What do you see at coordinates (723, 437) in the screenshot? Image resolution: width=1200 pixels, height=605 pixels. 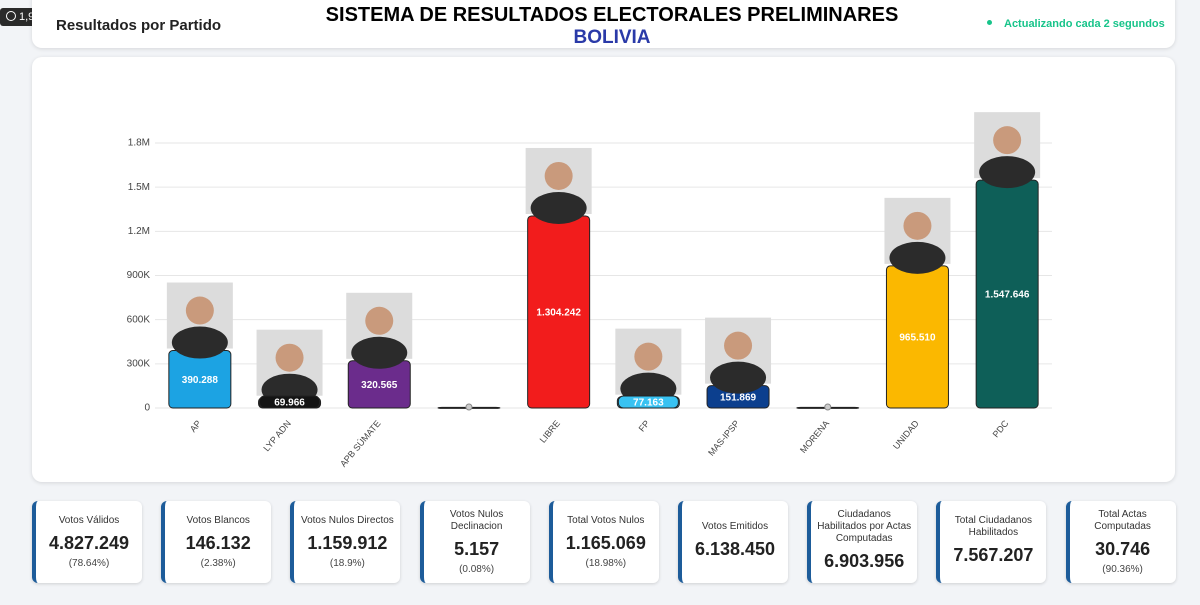 I see `x-tick-label: MAS-IPSP` at bounding box center [723, 437].